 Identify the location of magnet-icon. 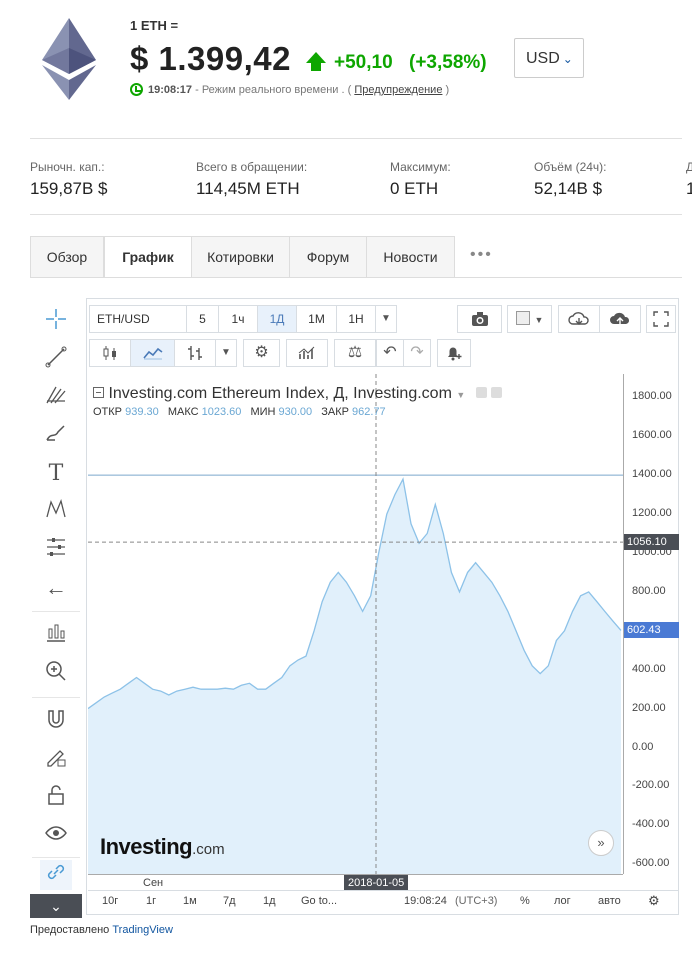
(56, 722).